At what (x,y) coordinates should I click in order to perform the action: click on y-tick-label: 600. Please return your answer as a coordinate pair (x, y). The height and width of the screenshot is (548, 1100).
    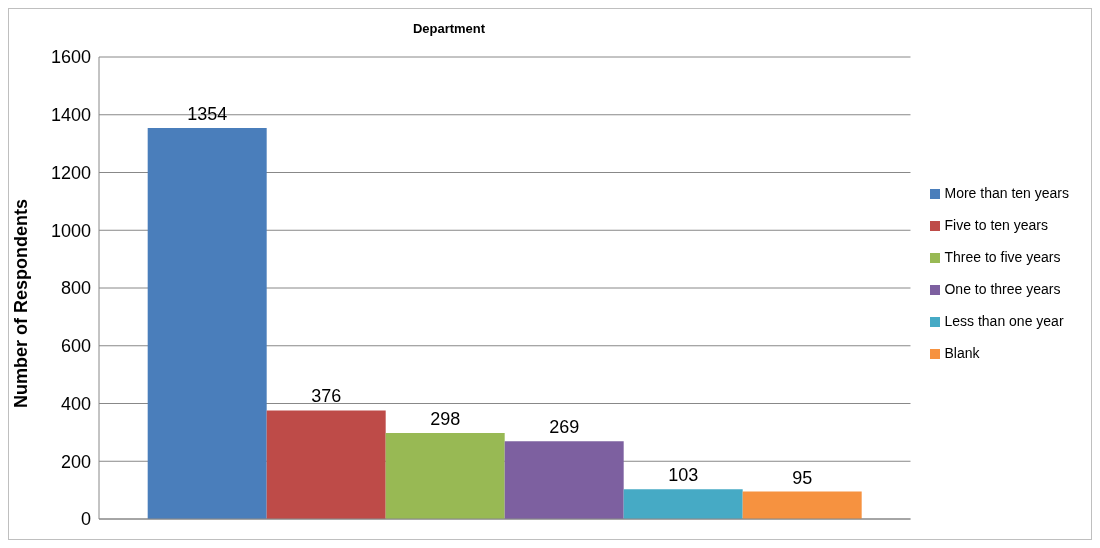
    Looking at the image, I should click on (75, 346).